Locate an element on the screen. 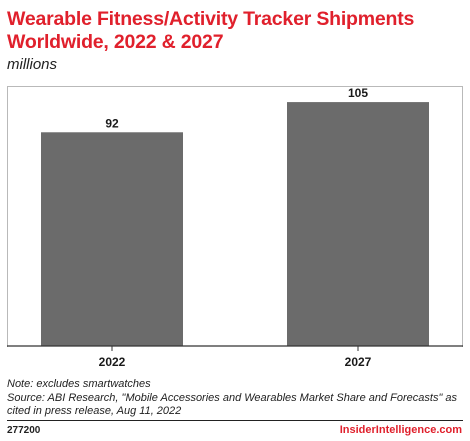 This screenshot has width=470, height=441. data-label: 105 is located at coordinates (358, 93).